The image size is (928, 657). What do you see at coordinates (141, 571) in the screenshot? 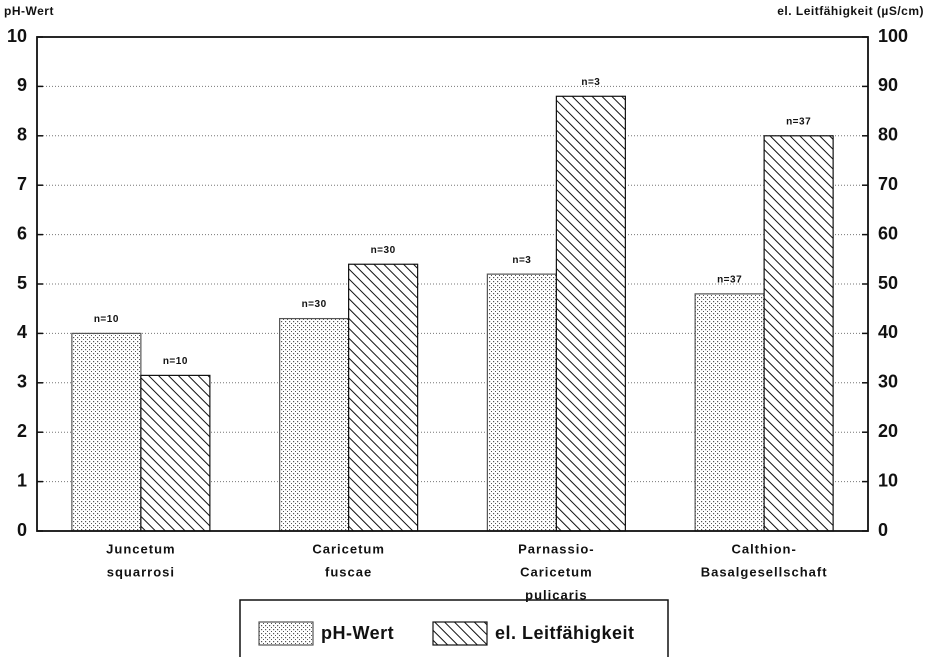
I see `x-tick-label: squarrosi` at bounding box center [141, 571].